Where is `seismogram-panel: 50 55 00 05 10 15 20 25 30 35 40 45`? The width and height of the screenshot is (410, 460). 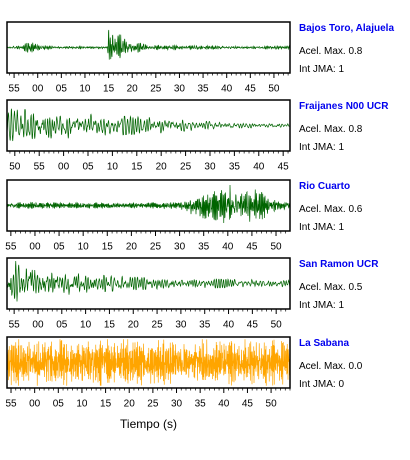
seismogram-panel: 50 55 00 05 10 15 20 25 30 35 40 45 is located at coordinates (148, 136).